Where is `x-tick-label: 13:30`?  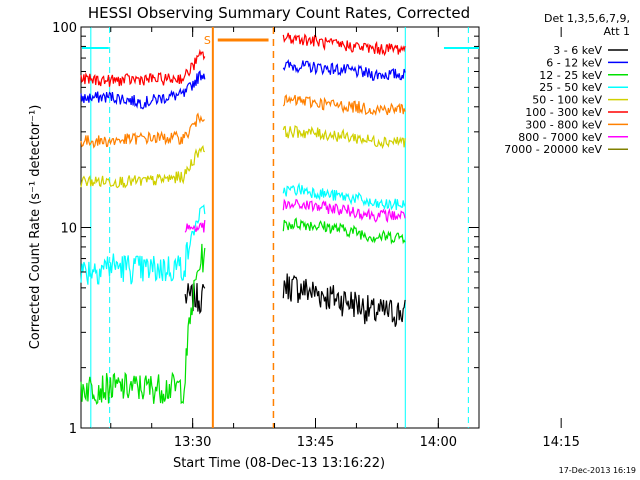 x-tick-label: 13:30 is located at coordinates (192, 442).